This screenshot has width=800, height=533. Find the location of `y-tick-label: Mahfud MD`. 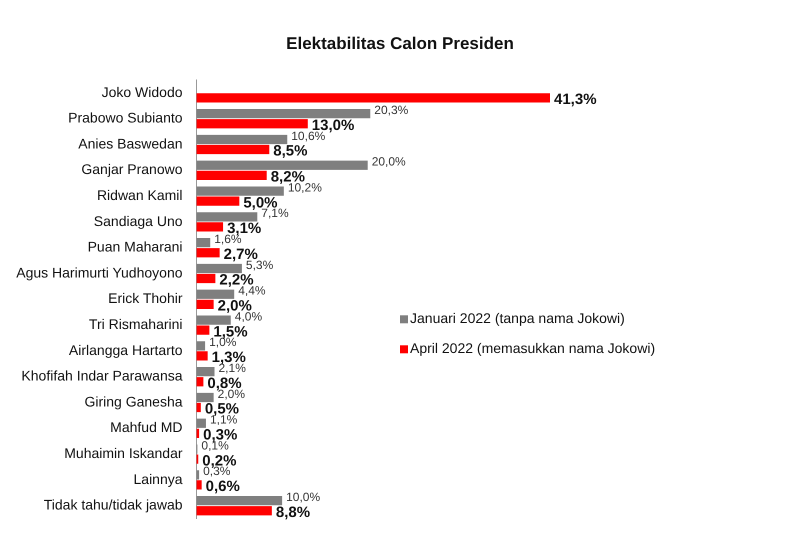

y-tick-label: Mahfud MD is located at coordinates (146, 427).